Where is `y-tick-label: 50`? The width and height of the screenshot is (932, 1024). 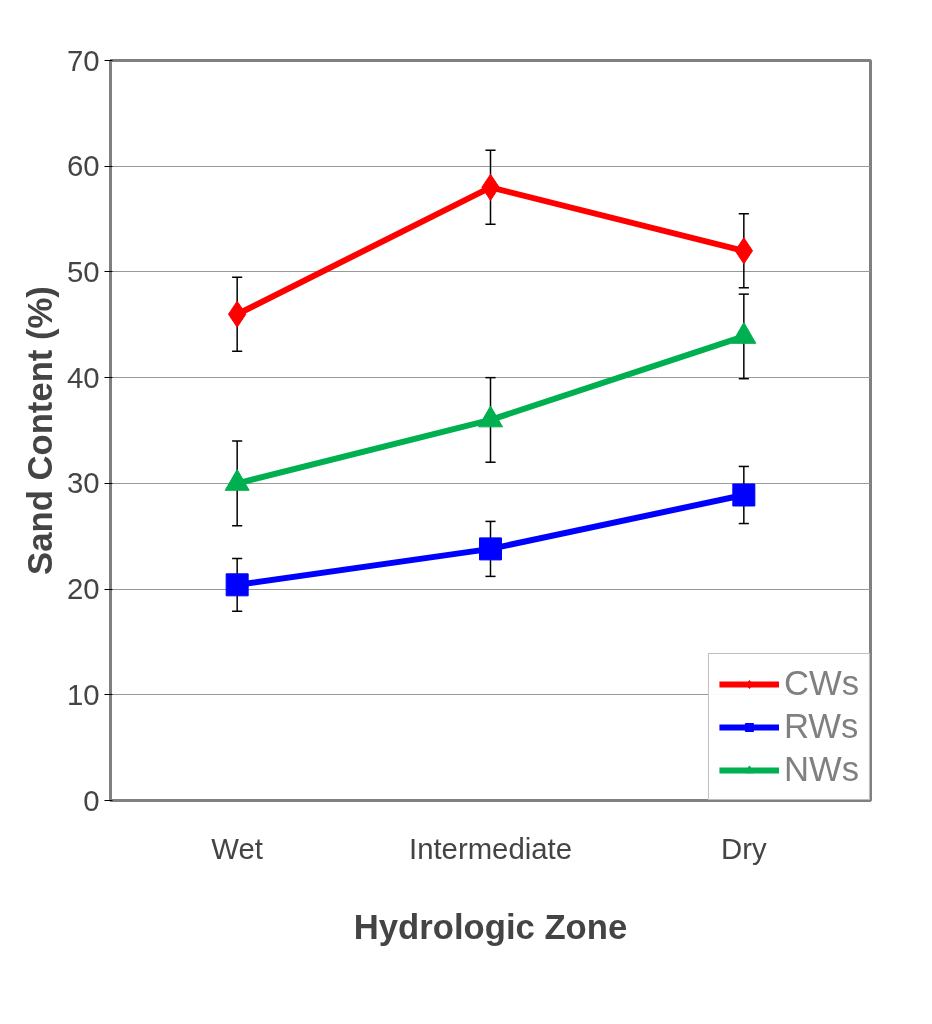 y-tick-label: 50 is located at coordinates (83, 271).